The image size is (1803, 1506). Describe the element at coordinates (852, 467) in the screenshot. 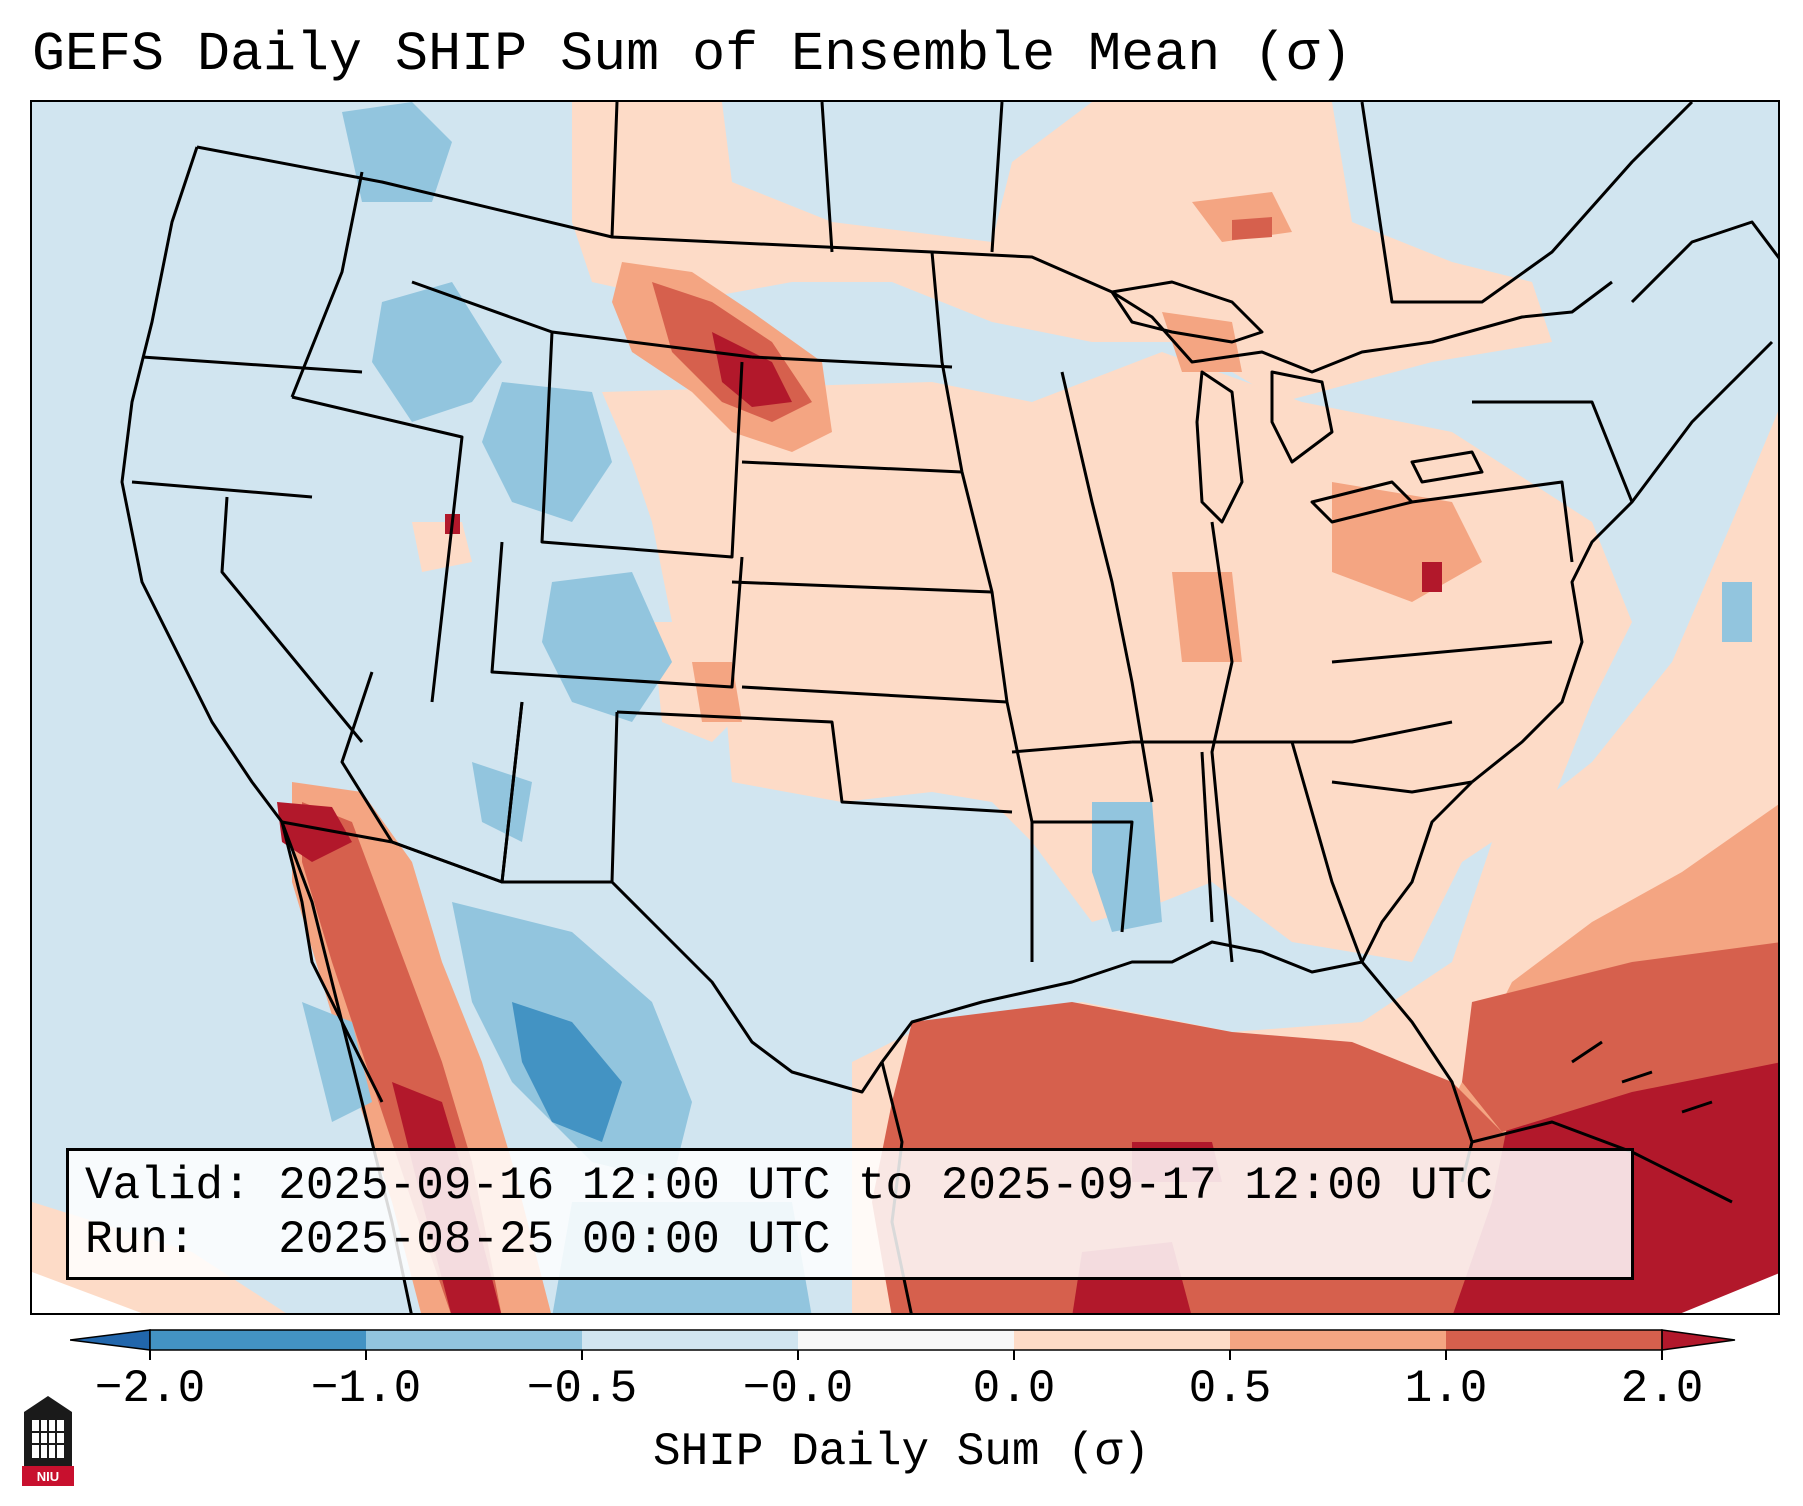

I see `state-line-sd-ne` at that location.